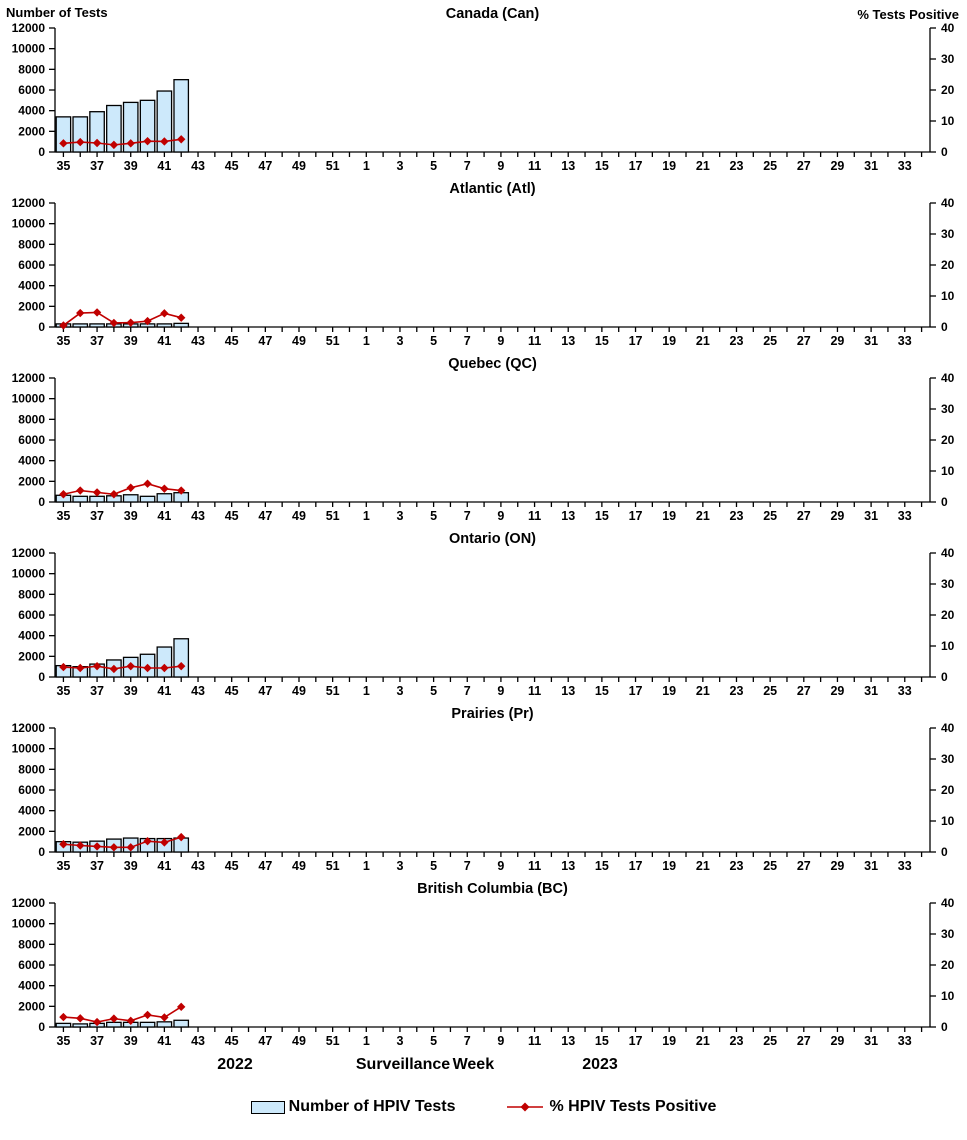 This screenshot has height=1140, width=967. I want to click on left-tick-label: 12000, so click(29, 28).